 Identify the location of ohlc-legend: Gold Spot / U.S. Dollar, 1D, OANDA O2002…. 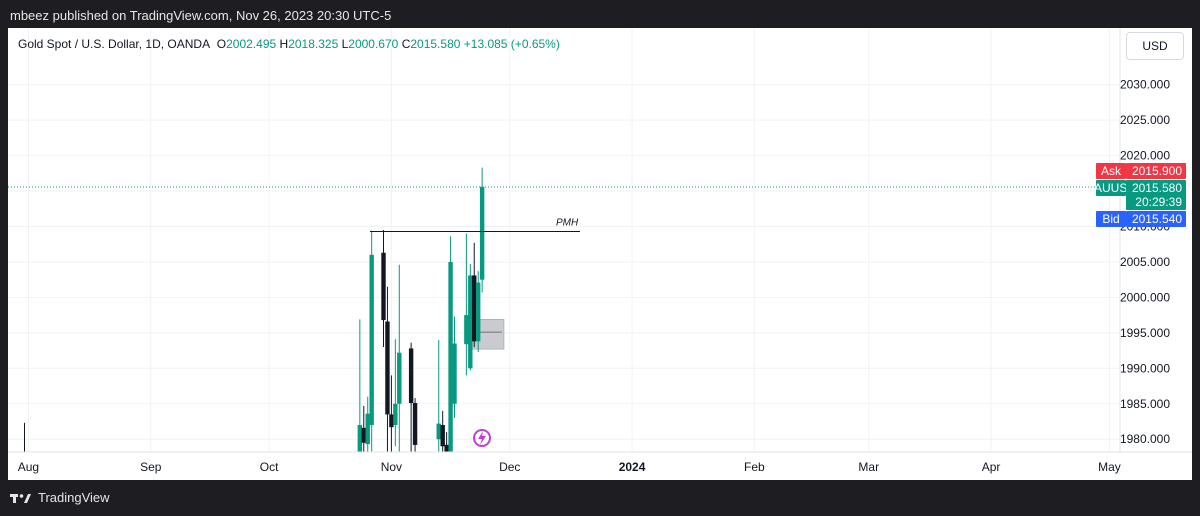
(289, 44).